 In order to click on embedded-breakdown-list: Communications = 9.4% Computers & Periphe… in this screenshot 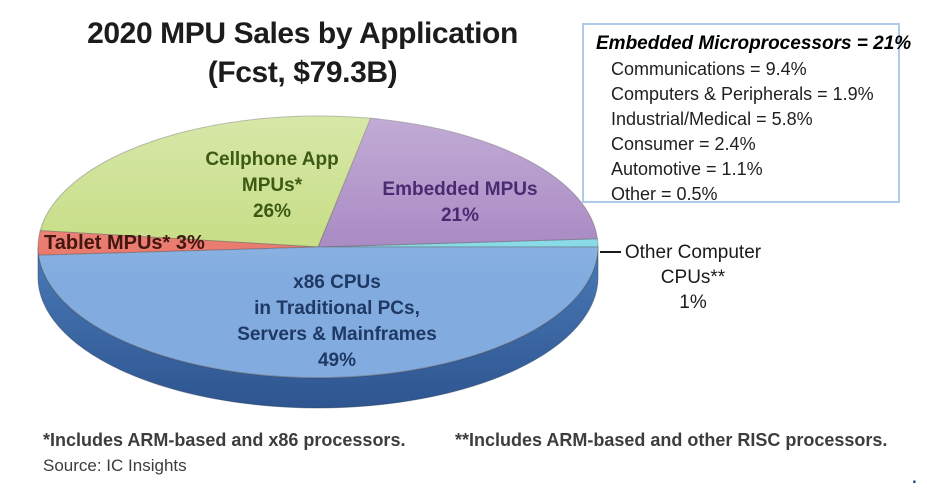, I will do `click(744, 132)`.